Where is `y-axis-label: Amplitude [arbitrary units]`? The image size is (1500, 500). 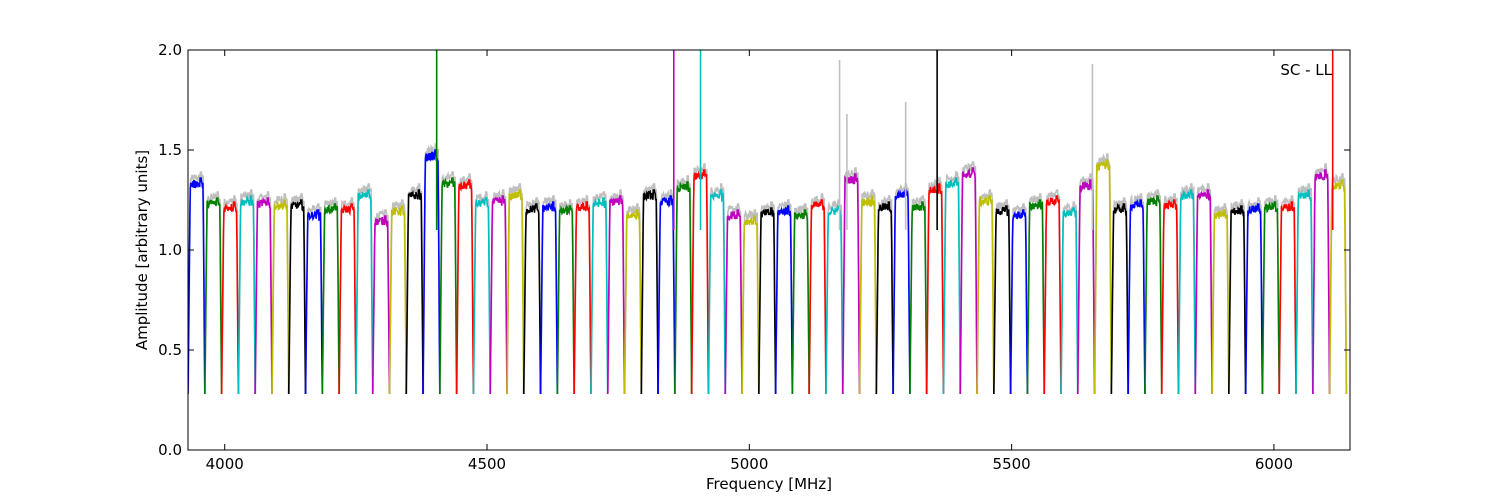 y-axis-label: Amplitude [arbitrary units] is located at coordinates (142, 250).